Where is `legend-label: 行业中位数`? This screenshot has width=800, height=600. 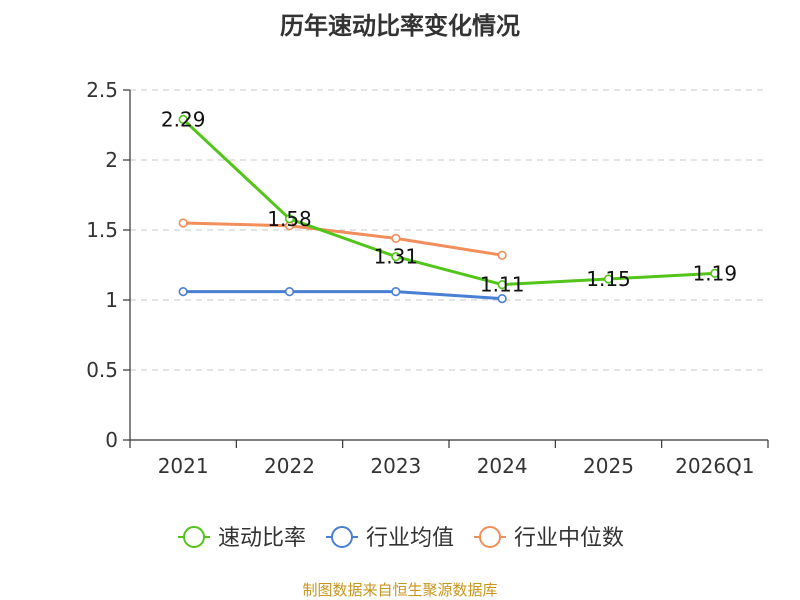 legend-label: 行业中位数 is located at coordinates (569, 538).